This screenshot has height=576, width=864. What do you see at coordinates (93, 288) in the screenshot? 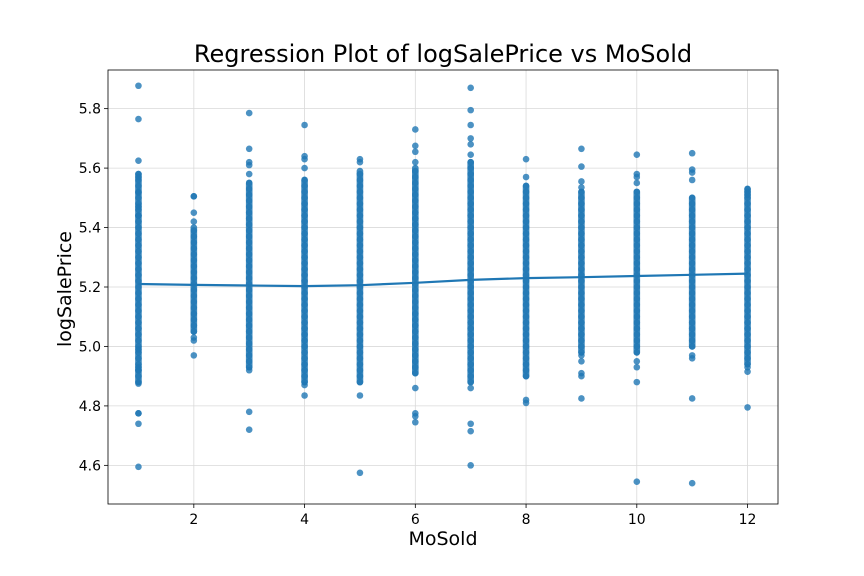
I see `y-axis-ticks: 4.6 4.8 5.0 5.2 5.4 5.6 5.8` at bounding box center [93, 288].